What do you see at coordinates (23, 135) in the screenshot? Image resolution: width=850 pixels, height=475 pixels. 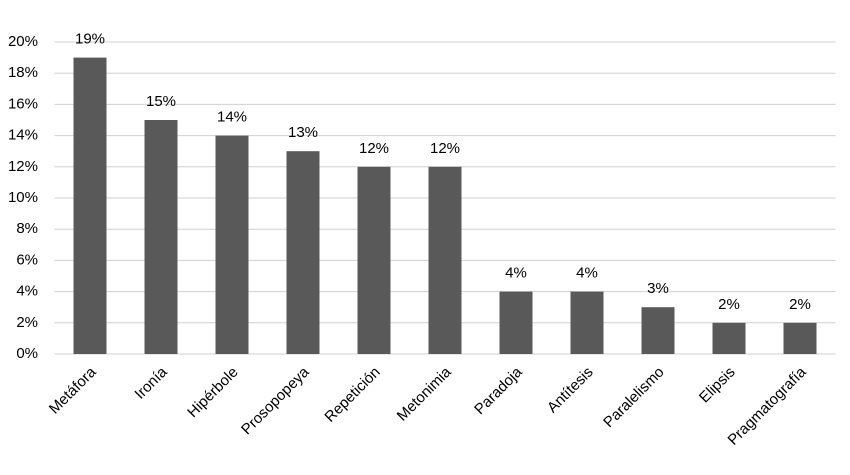 I see `y-tick-label: 14%` at bounding box center [23, 135].